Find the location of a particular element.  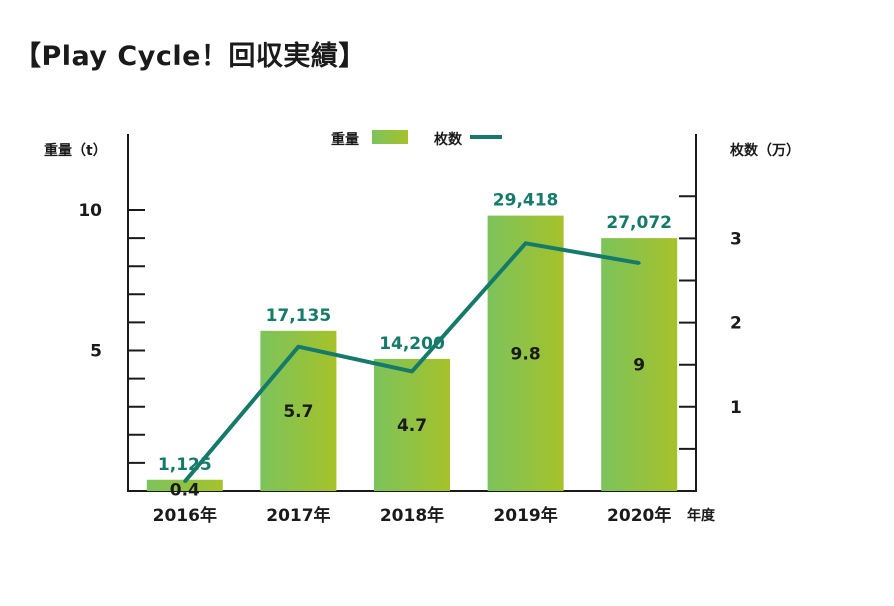

line-value-label: 17,135 is located at coordinates (299, 316).